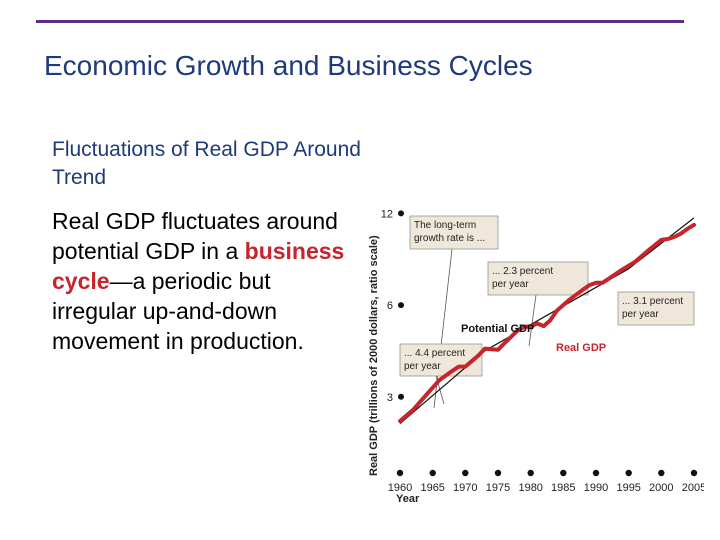 This screenshot has height=540, width=720. What do you see at coordinates (206, 163) in the screenshot?
I see `slide-subheading: Fluctuations of Real GDP Around Trend` at bounding box center [206, 163].